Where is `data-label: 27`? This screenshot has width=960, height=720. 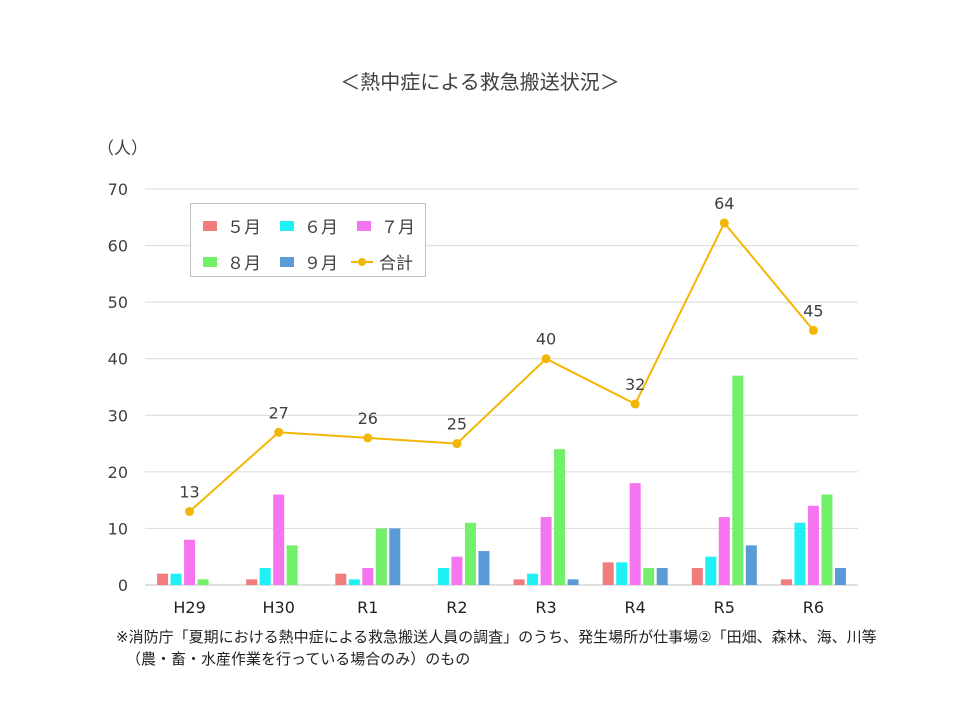 data-label: 27 is located at coordinates (279, 412).